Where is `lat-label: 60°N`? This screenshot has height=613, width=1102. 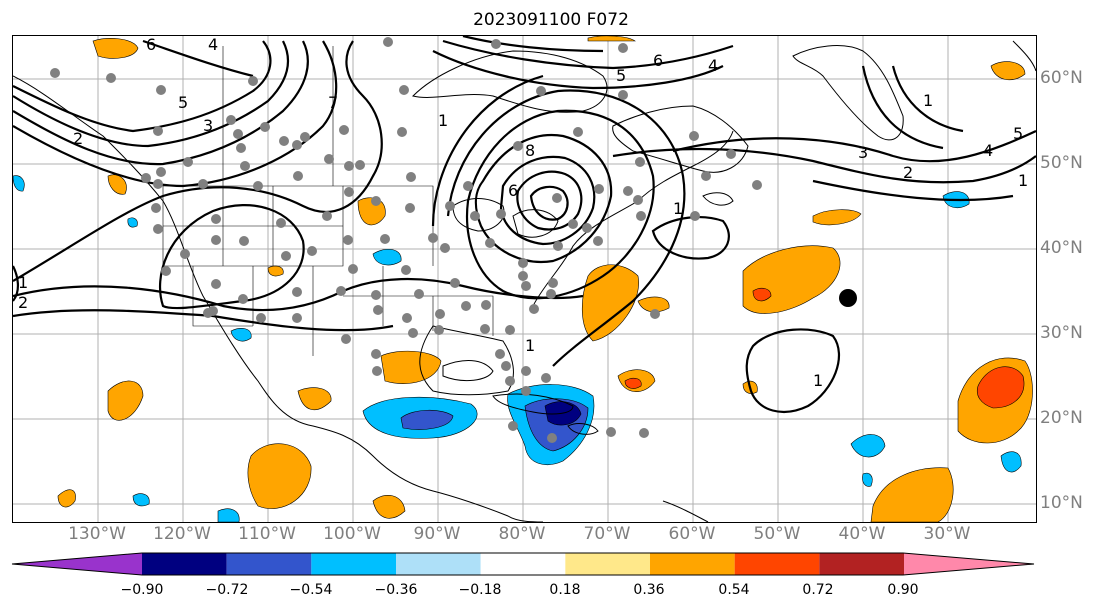
lat-label: 60°N is located at coordinates (1061, 78).